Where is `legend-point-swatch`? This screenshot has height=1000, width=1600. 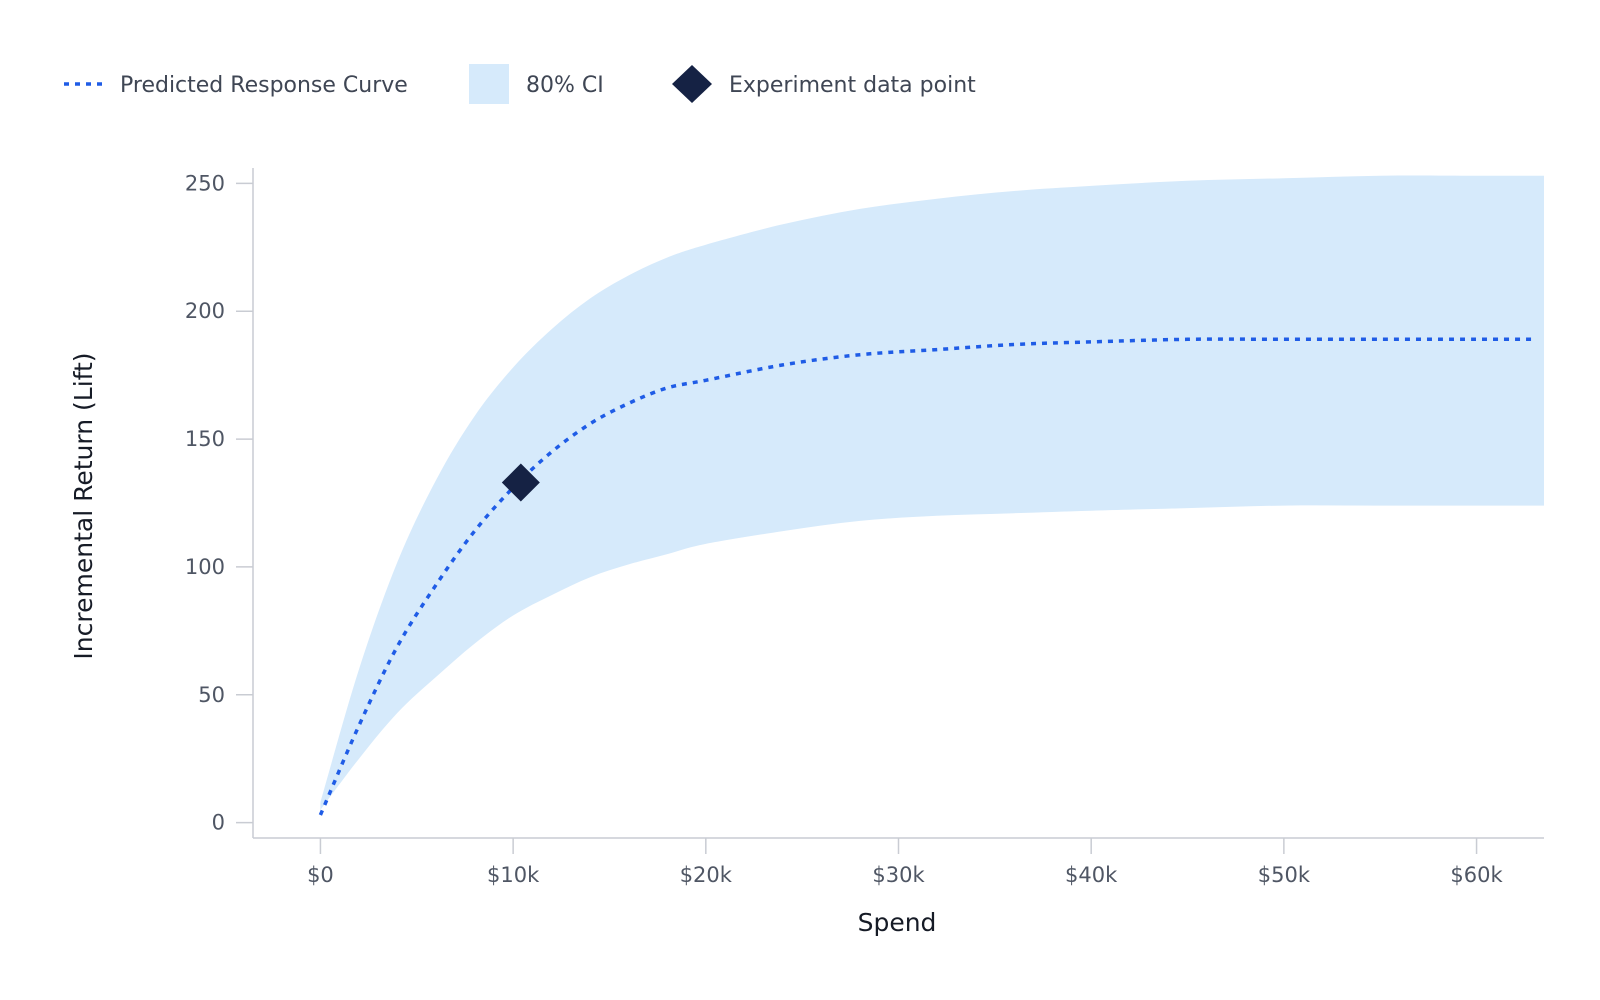
legend-point-swatch is located at coordinates (692, 84).